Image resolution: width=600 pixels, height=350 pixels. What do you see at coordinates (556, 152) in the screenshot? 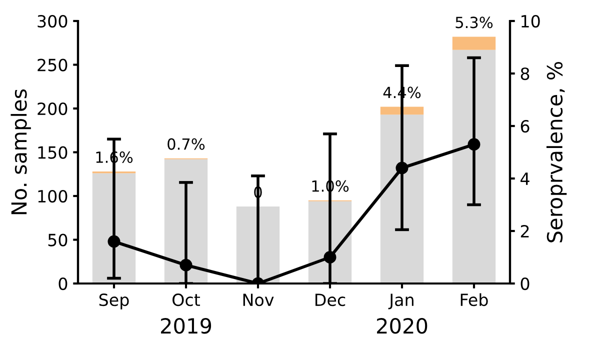
I see `y2-axis-title: Seroprvalence, %` at bounding box center [556, 152].